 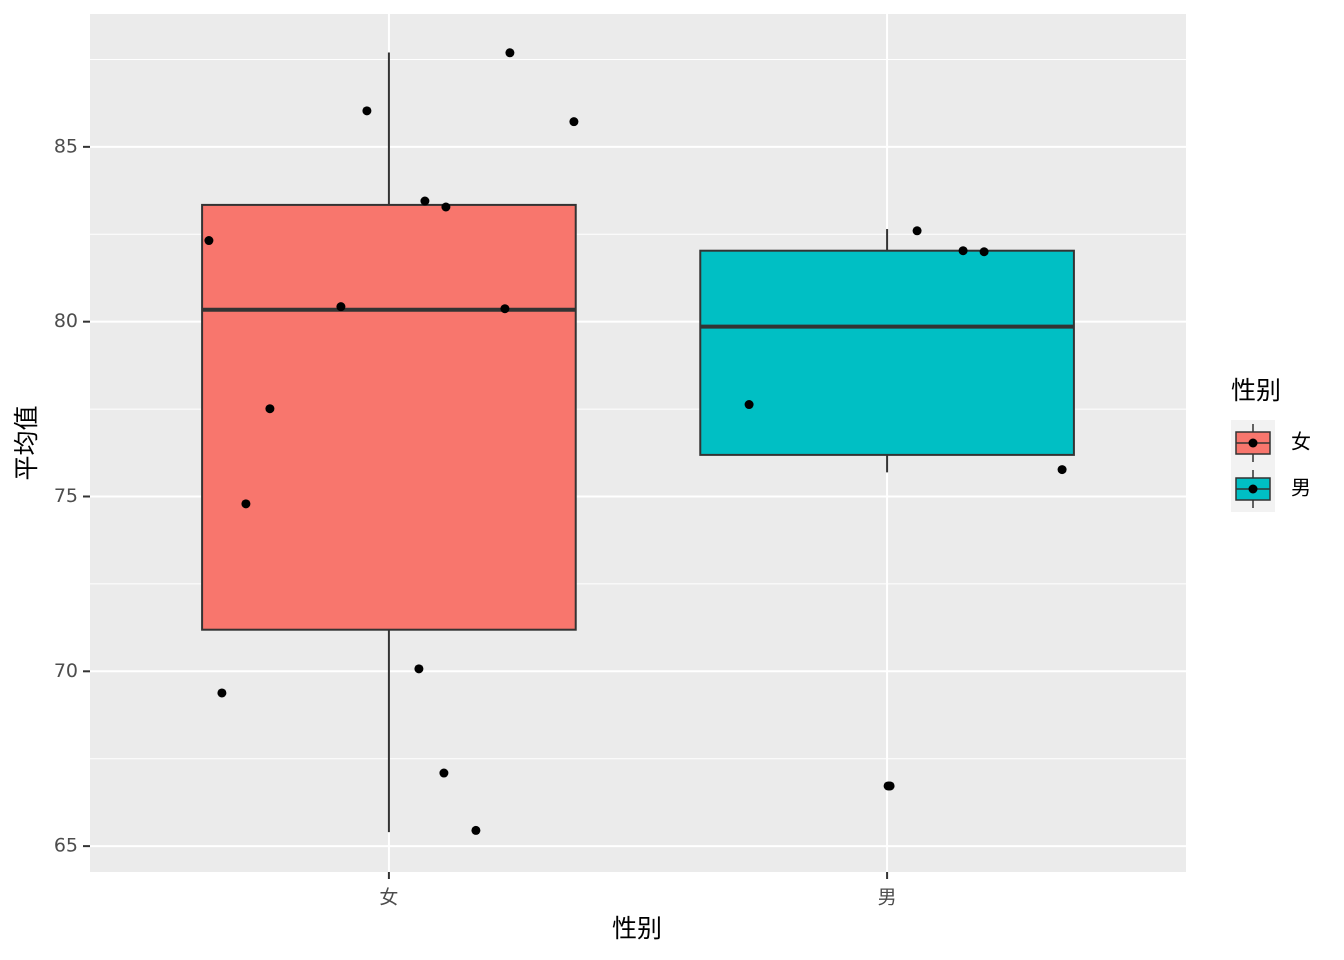 What do you see at coordinates (1301, 442) in the screenshot?
I see `legend-label: 女` at bounding box center [1301, 442].